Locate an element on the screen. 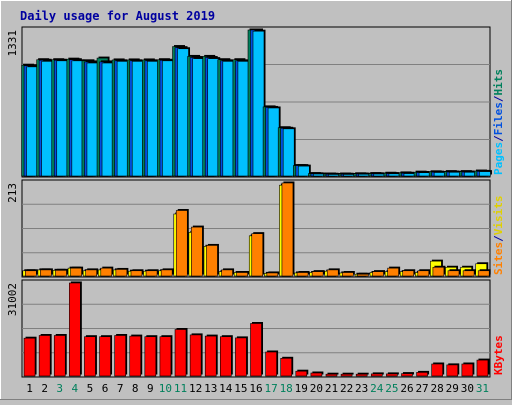 This screenshot has height=405, width=512. x-tick-label-day-9: 9 is located at coordinates (150, 388).